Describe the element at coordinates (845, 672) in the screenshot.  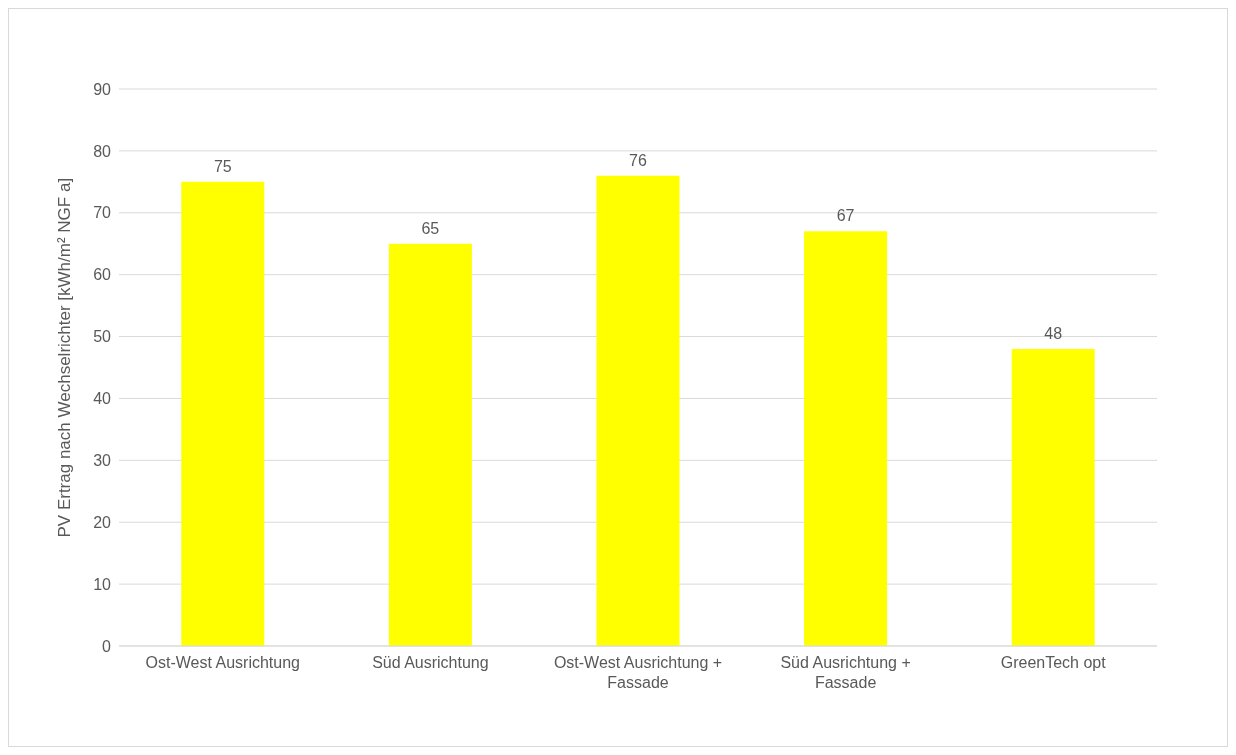
I see `x-tick-label: Süd Ausrichtung + Fassade` at that location.